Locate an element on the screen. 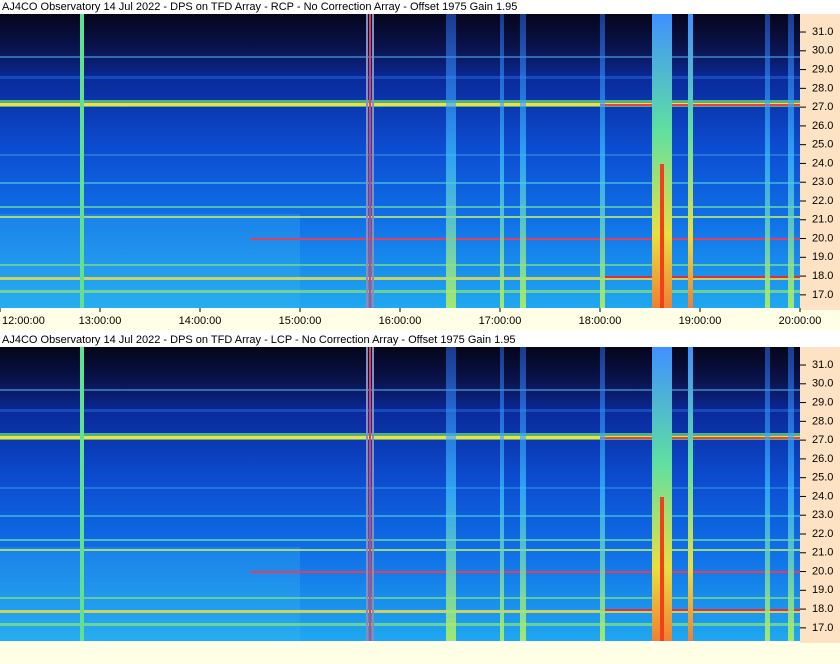 This screenshot has width=840, height=664. x-tick-label: 12:00:00 is located at coordinates (23, 321).